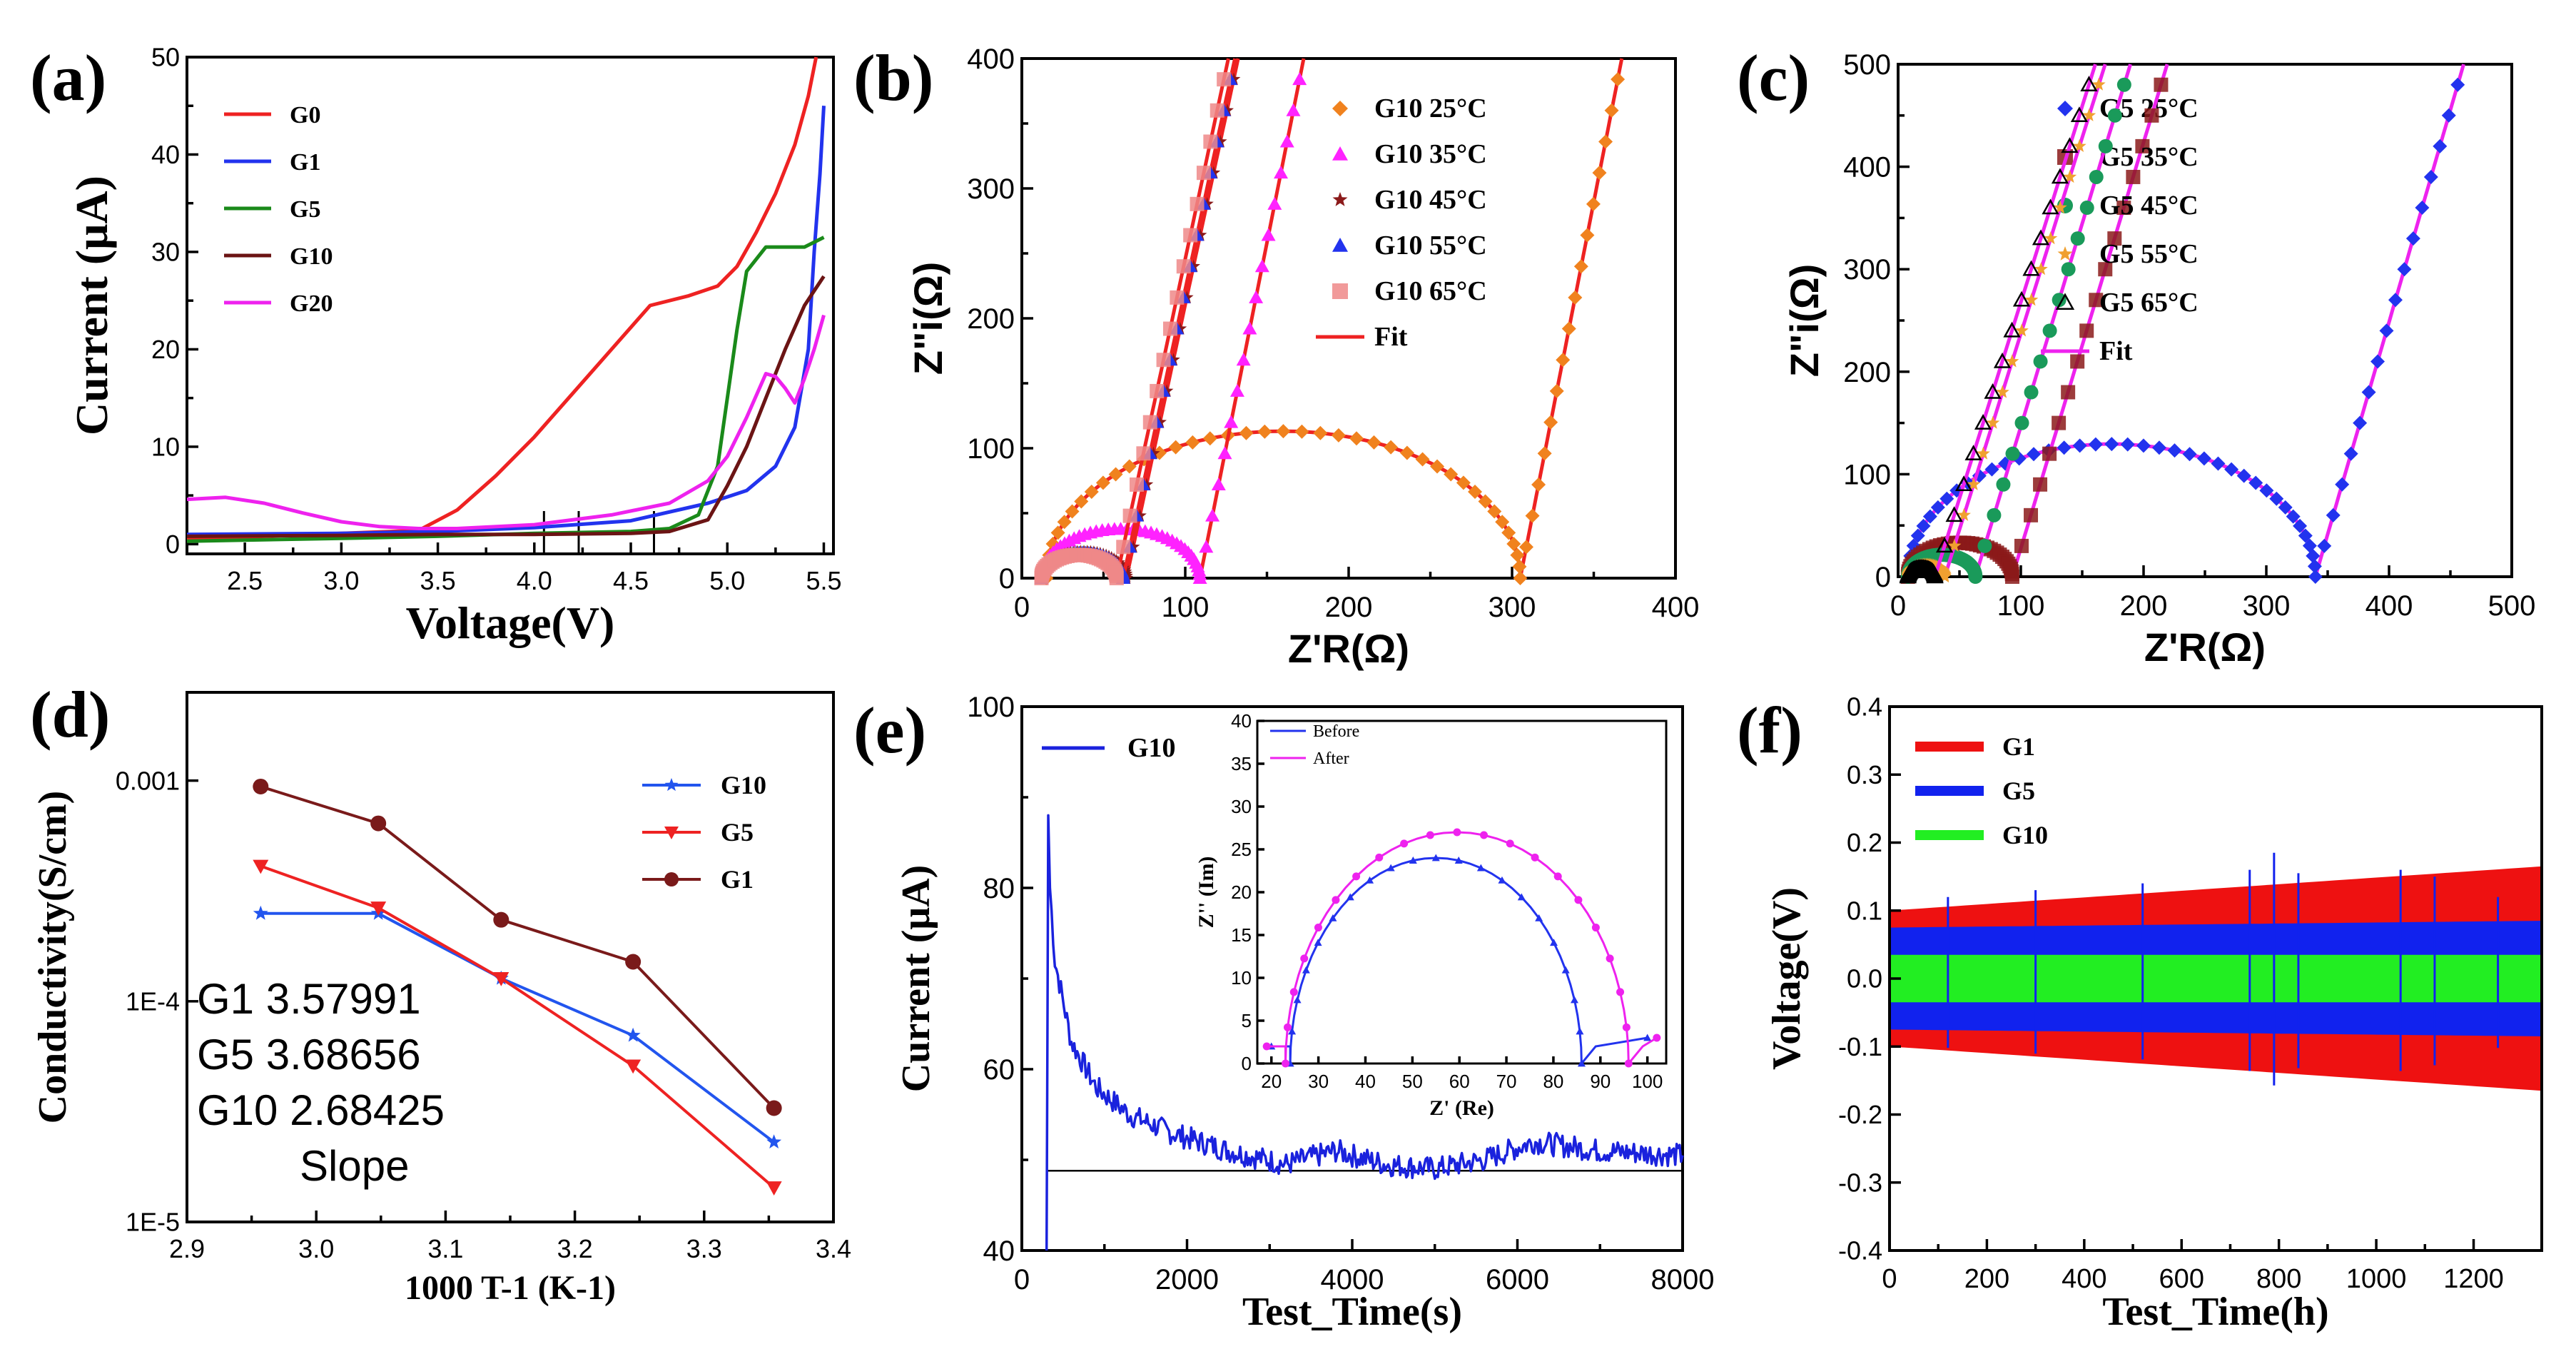 This screenshot has width=2576, height=1349. I want to click on y-tick-label: 100, so click(1867, 474).